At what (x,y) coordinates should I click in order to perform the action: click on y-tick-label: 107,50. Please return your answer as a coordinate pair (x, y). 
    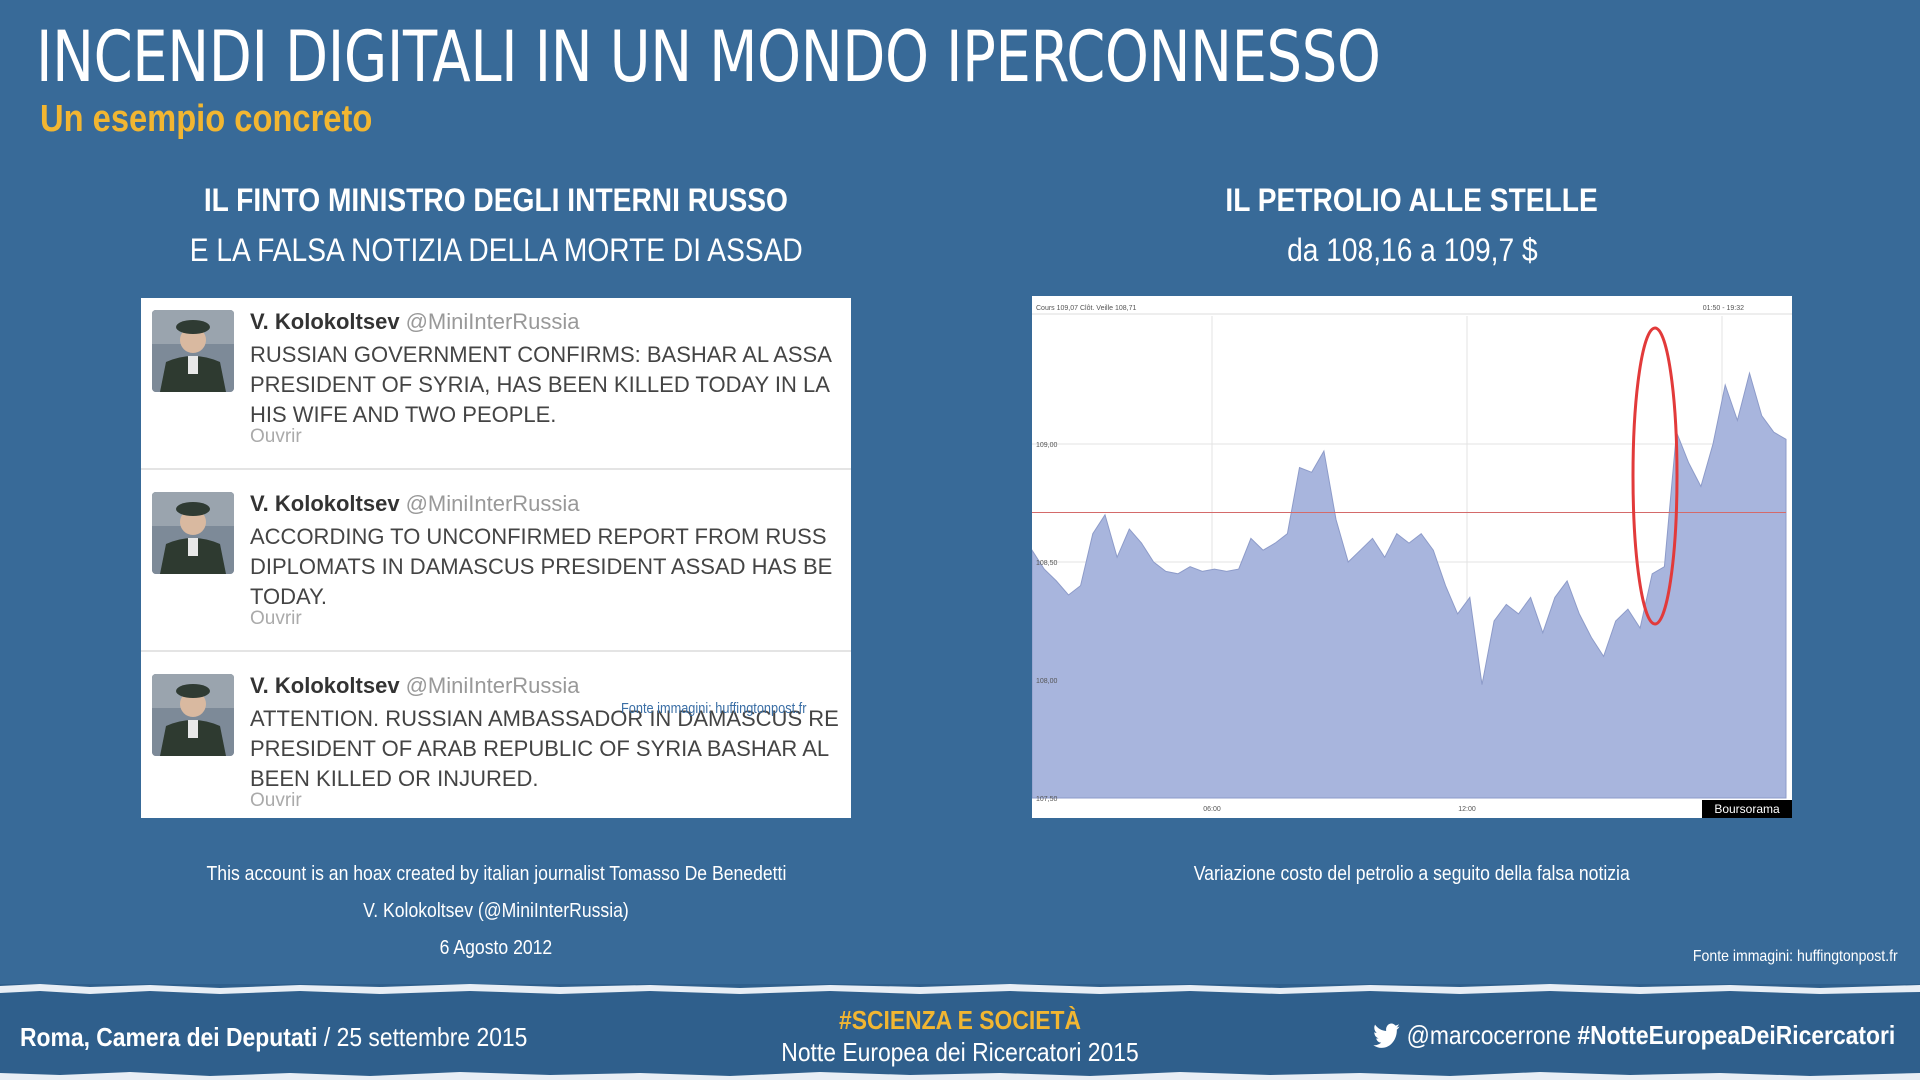
    Looking at the image, I should click on (1047, 799).